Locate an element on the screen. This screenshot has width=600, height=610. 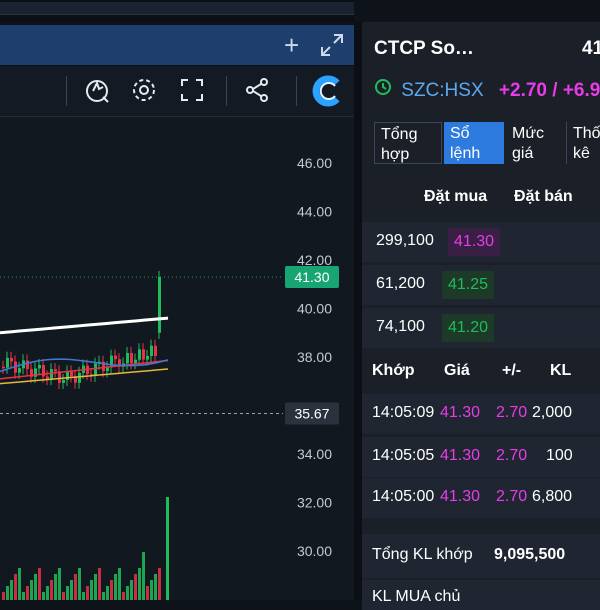
app-logo-icon is located at coordinates (327, 93).